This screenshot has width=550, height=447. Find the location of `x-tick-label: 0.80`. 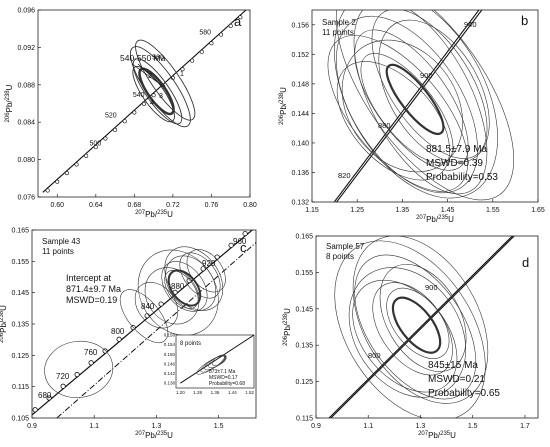

x-tick-label: 0.80 is located at coordinates (250, 205).